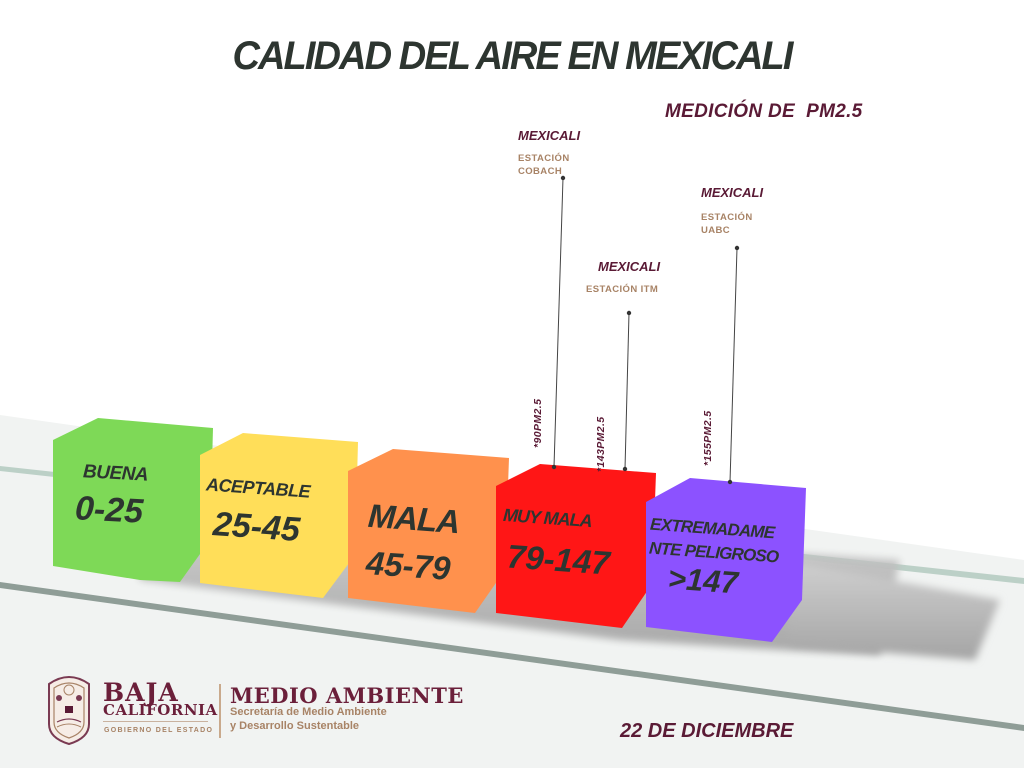  I want to click on cube-extremadamente-peligroso, so click(726, 560).